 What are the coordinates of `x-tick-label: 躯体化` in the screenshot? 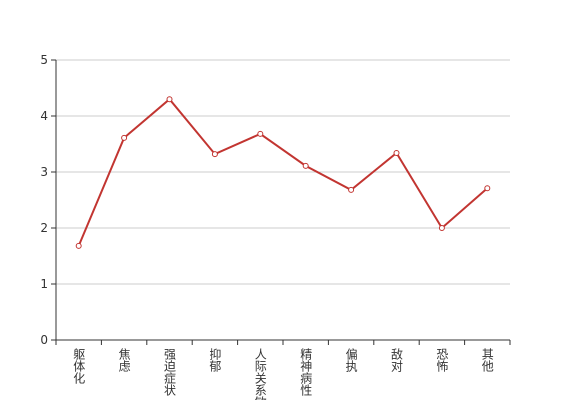 It's located at (79, 366).